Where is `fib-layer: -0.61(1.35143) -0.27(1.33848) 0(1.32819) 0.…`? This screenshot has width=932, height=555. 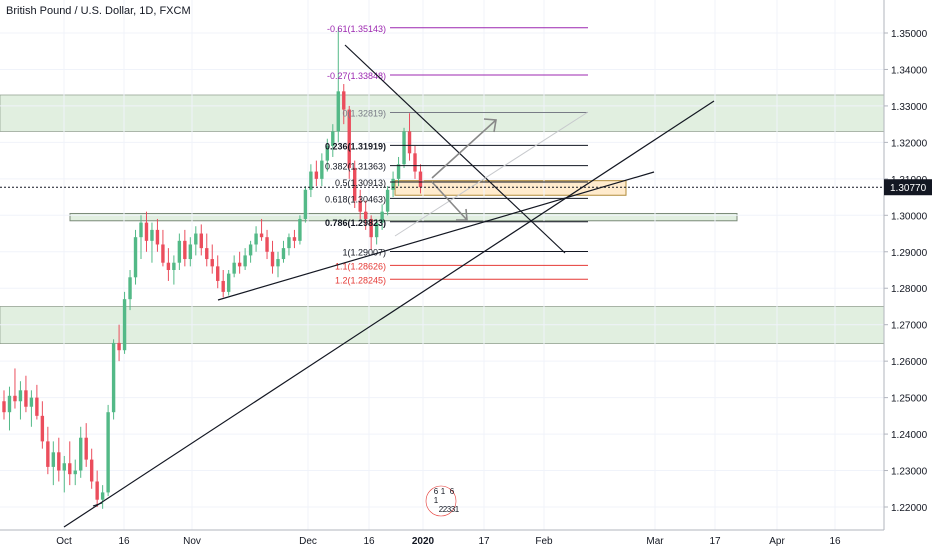 fib-layer: -0.61(1.35143) -0.27(1.33848) 0(1.32819) 0.… is located at coordinates (456, 154).